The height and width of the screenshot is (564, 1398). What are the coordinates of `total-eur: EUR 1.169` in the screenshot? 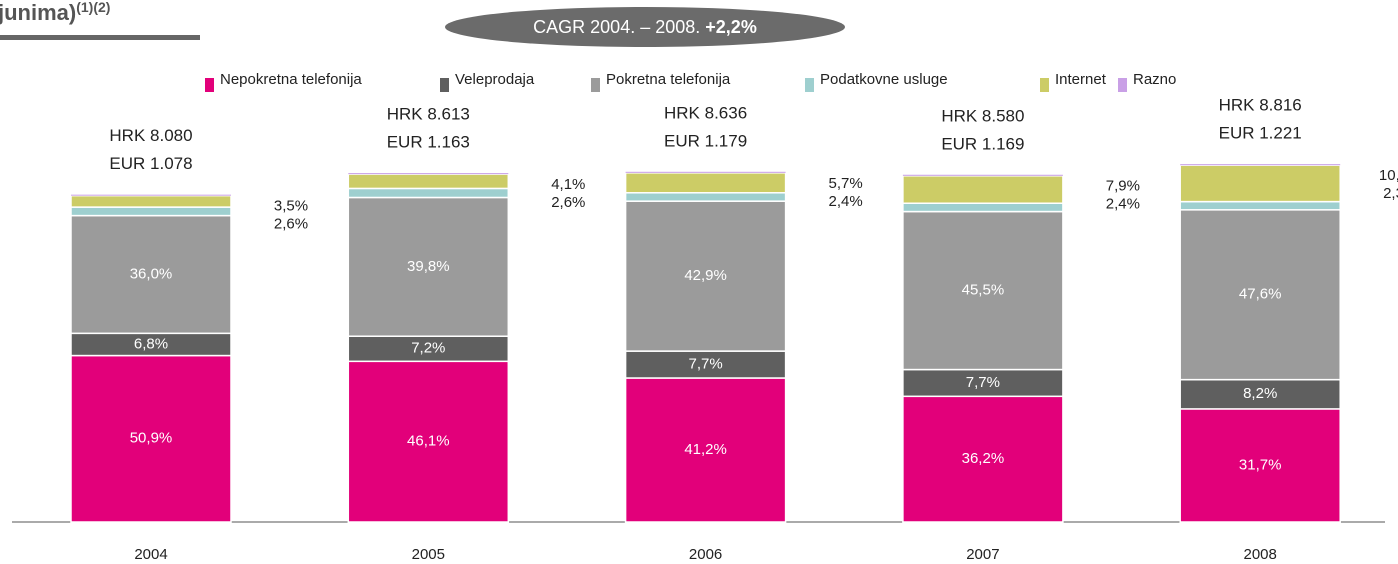 It's located at (982, 143).